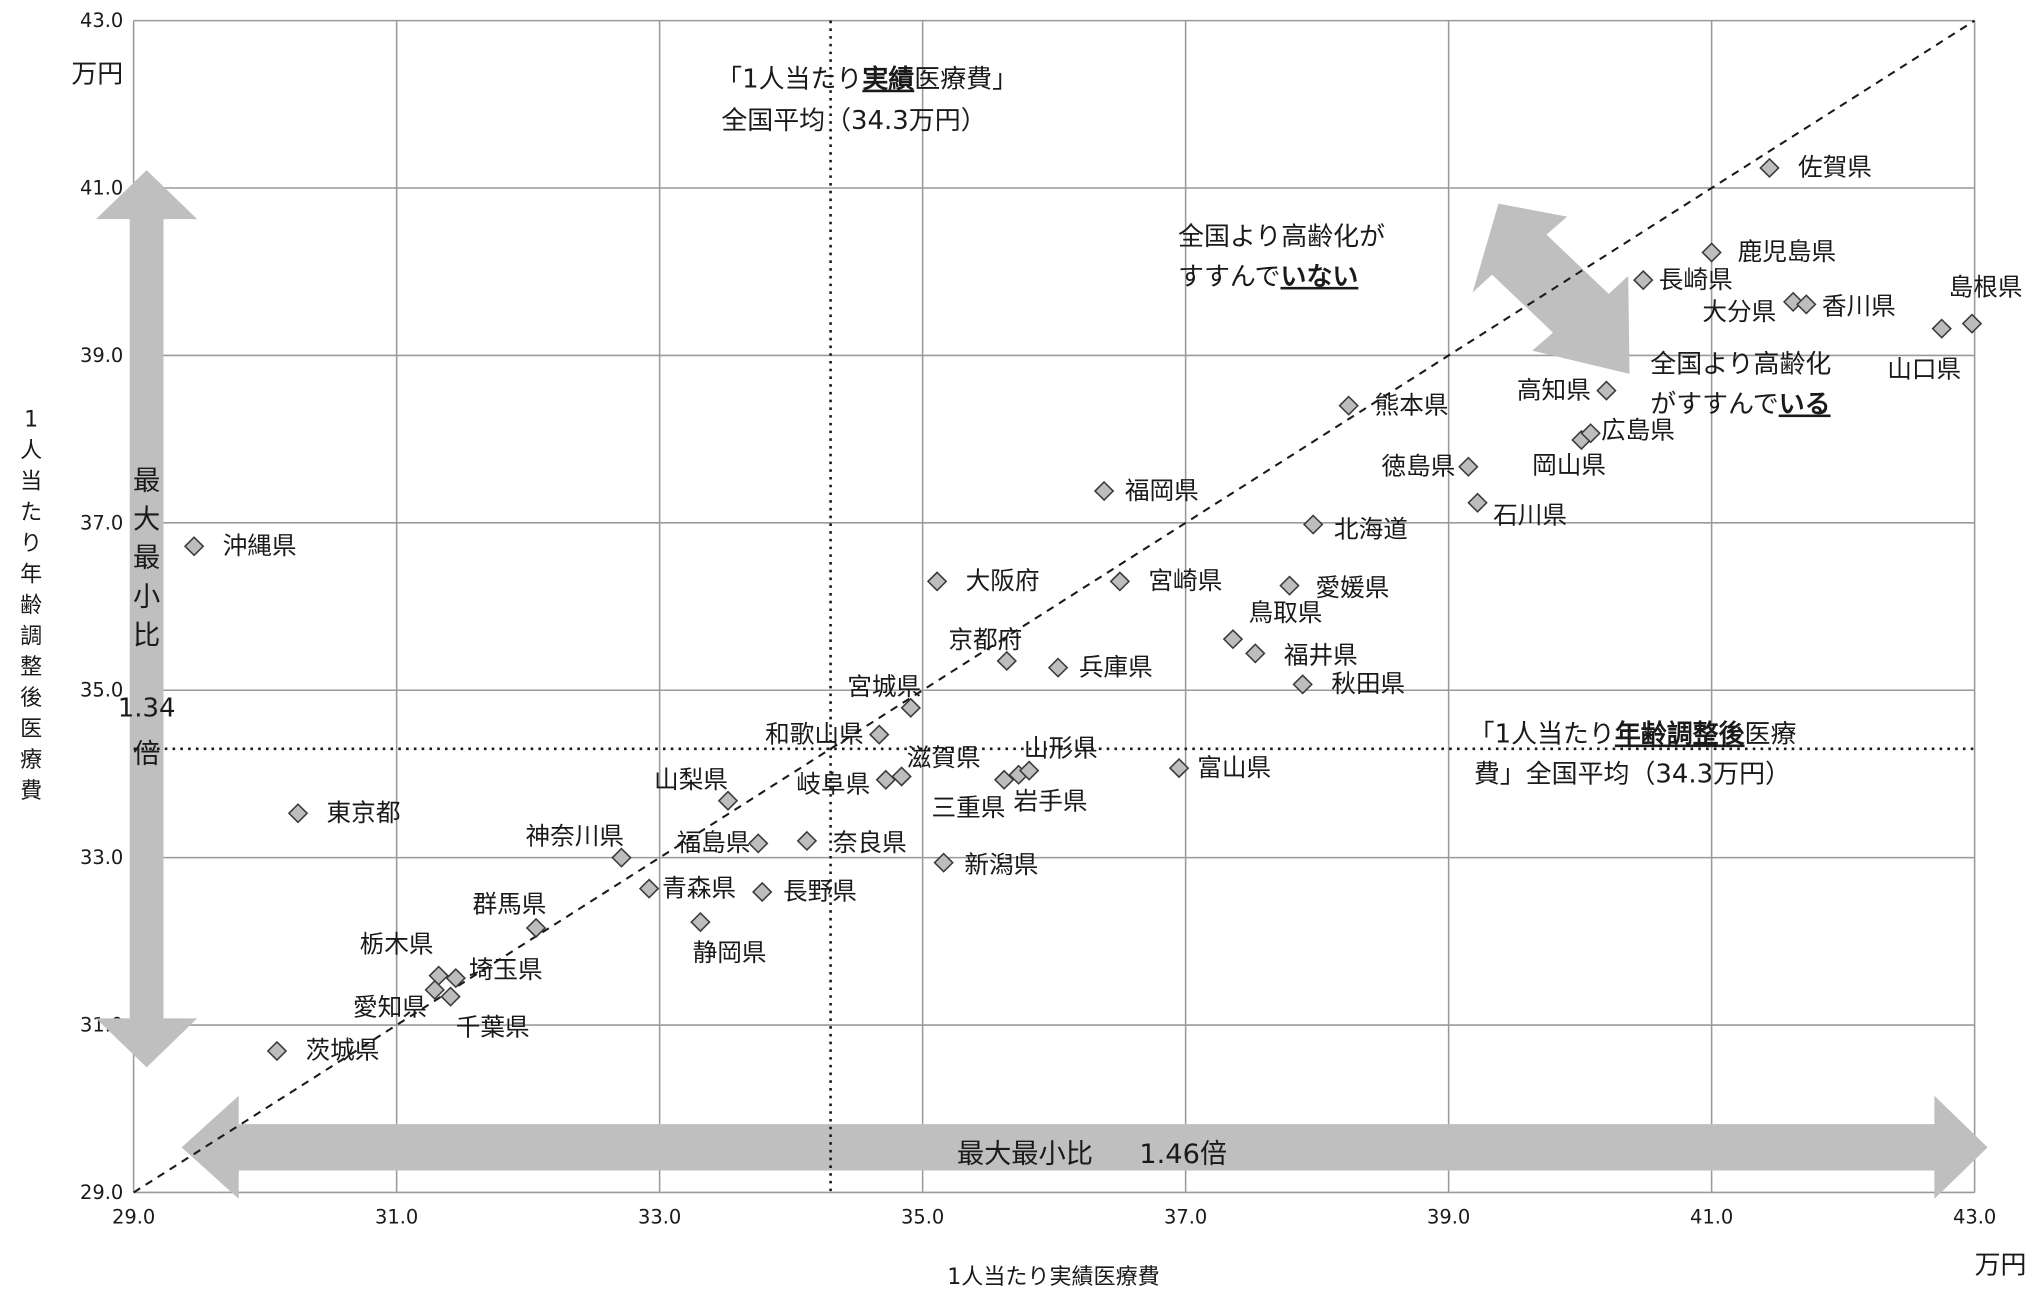 The width and height of the screenshot is (2033, 1293). Describe the element at coordinates (1986, 286) in the screenshot. I see `point-label: 島根県` at that location.